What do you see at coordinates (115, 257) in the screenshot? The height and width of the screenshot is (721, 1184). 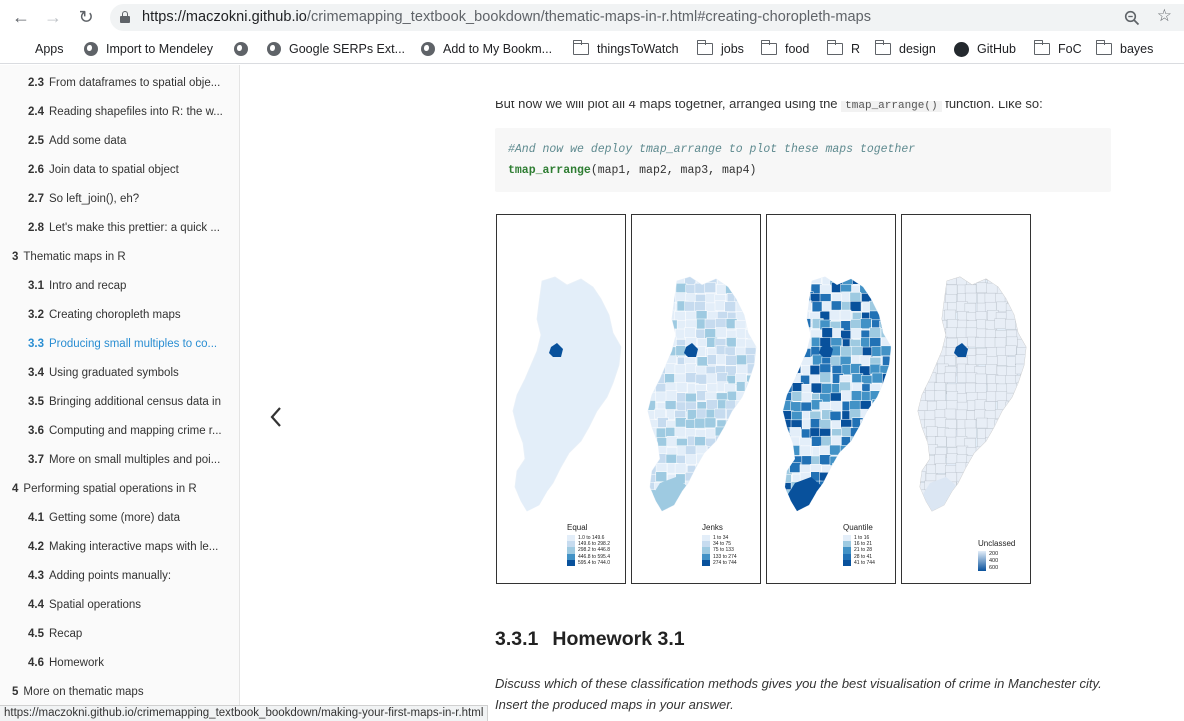 I see `toc-item-3: 3 Thematic maps in R` at bounding box center [115, 257].